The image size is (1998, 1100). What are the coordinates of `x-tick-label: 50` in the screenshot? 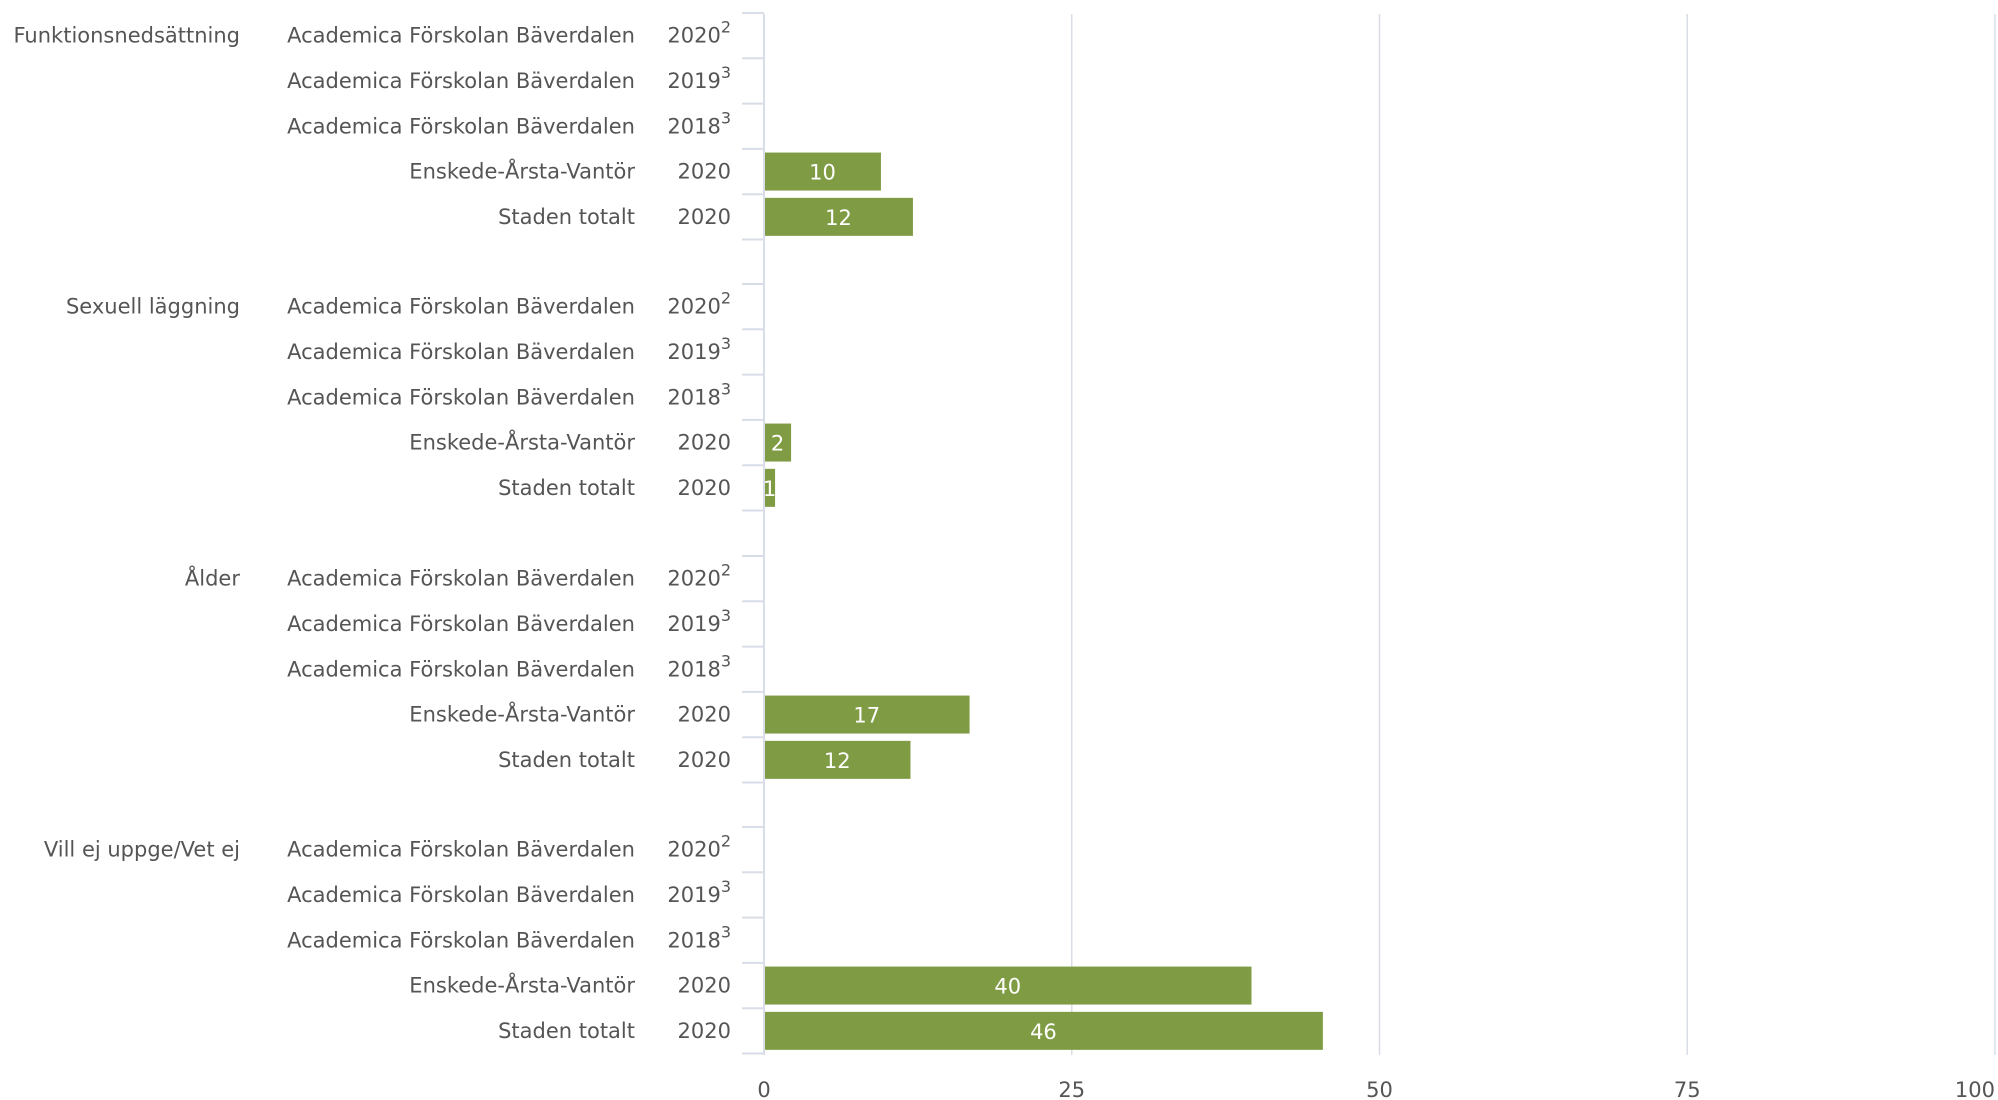 It's located at (1379, 1089).